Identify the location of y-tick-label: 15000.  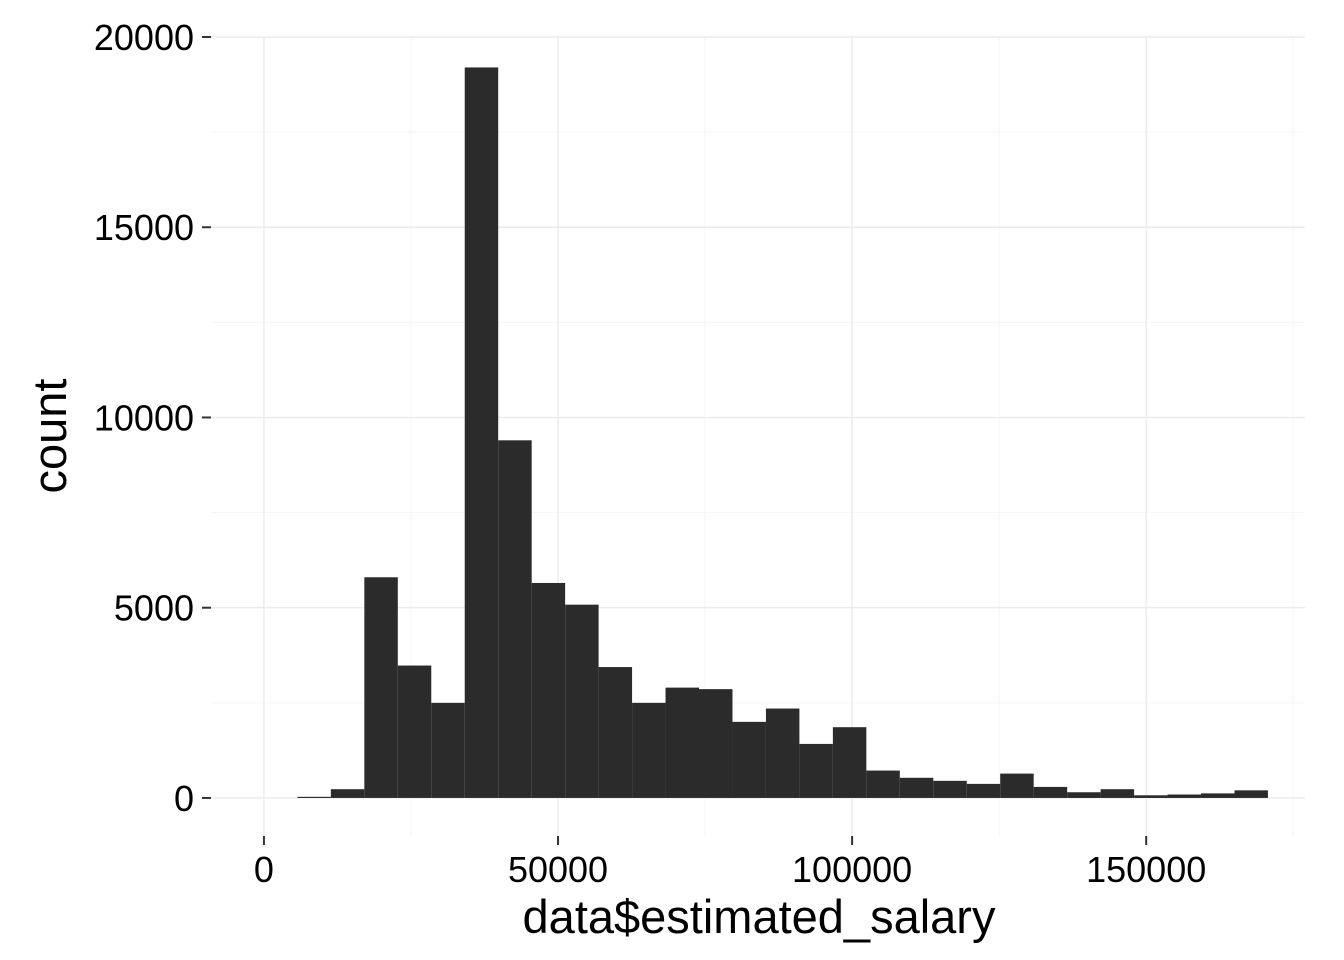
(144, 227).